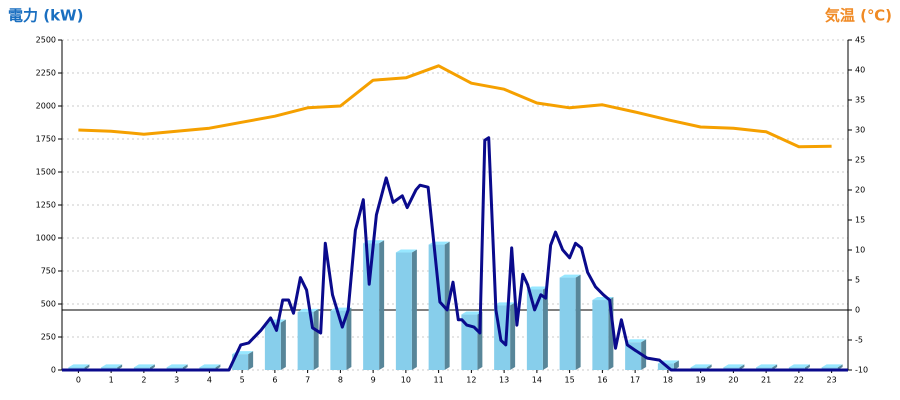 The image size is (900, 400). What do you see at coordinates (48, 337) in the screenshot?
I see `y-tick-label: 250` at bounding box center [48, 337].